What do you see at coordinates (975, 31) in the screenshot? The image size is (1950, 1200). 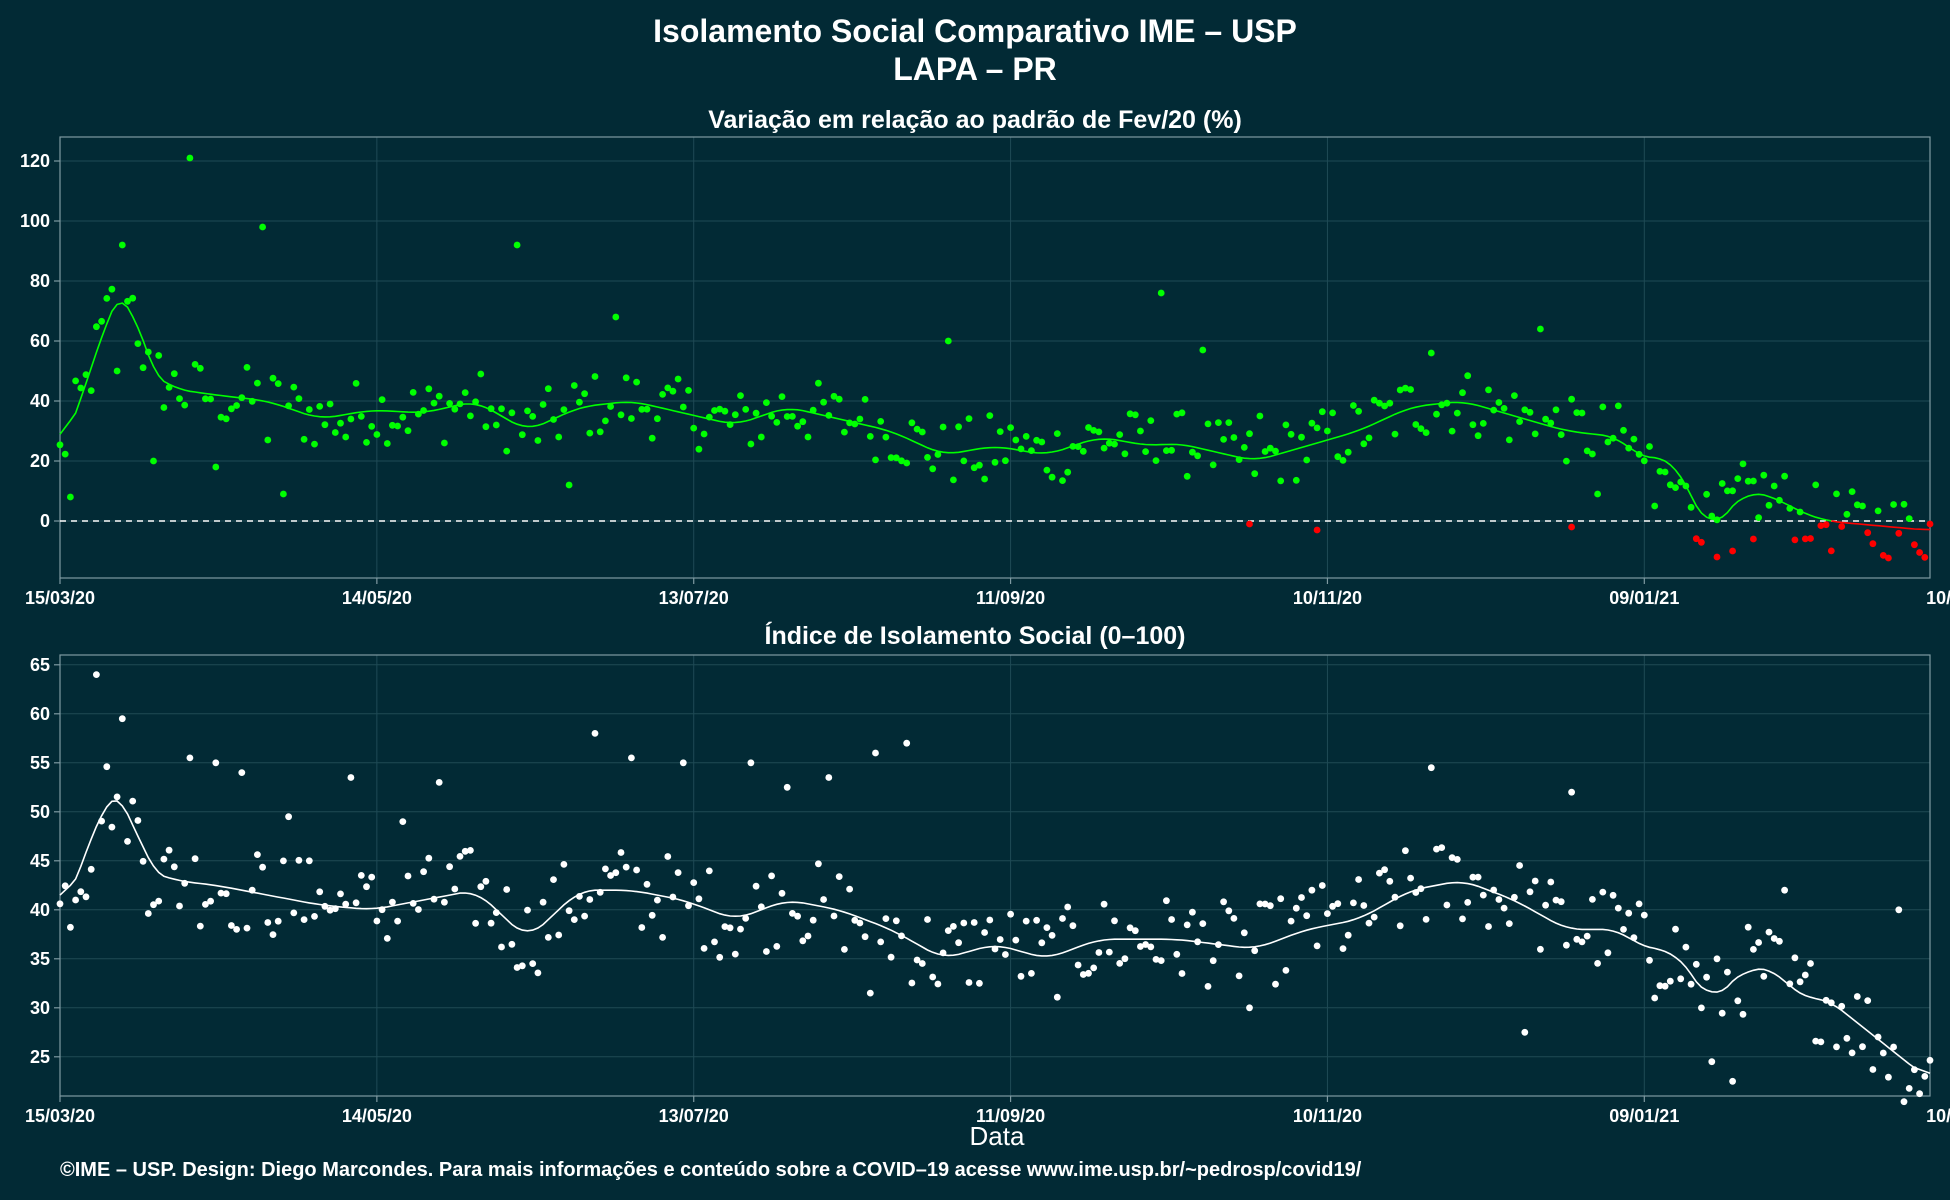 I see `figure-title: Isolamento Social Comparativo IME – USP` at bounding box center [975, 31].